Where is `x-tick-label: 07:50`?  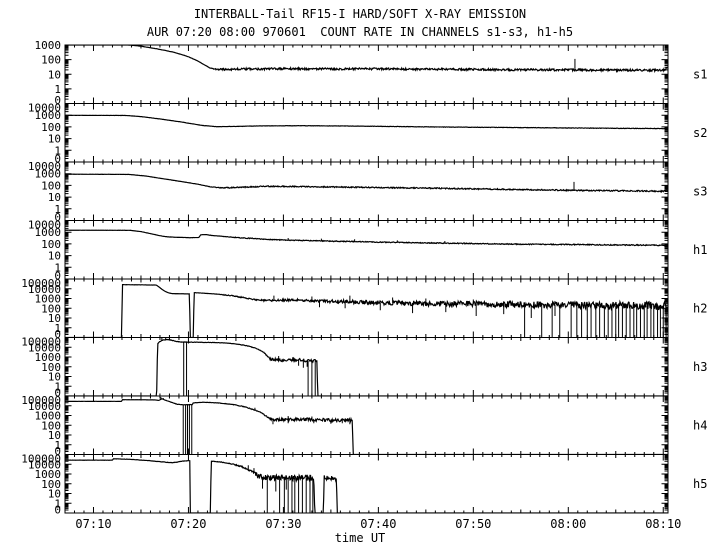 x-tick-label: 07:50 is located at coordinates (473, 524).